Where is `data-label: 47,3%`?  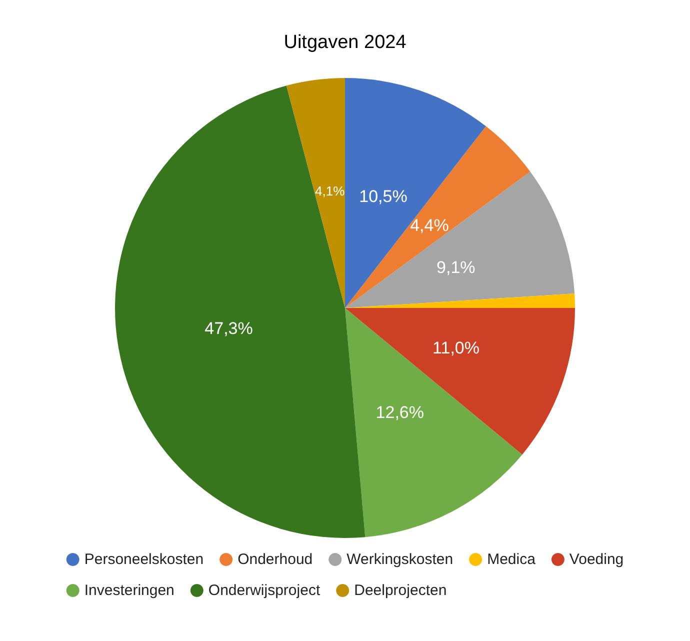
data-label: 47,3% is located at coordinates (228, 328).